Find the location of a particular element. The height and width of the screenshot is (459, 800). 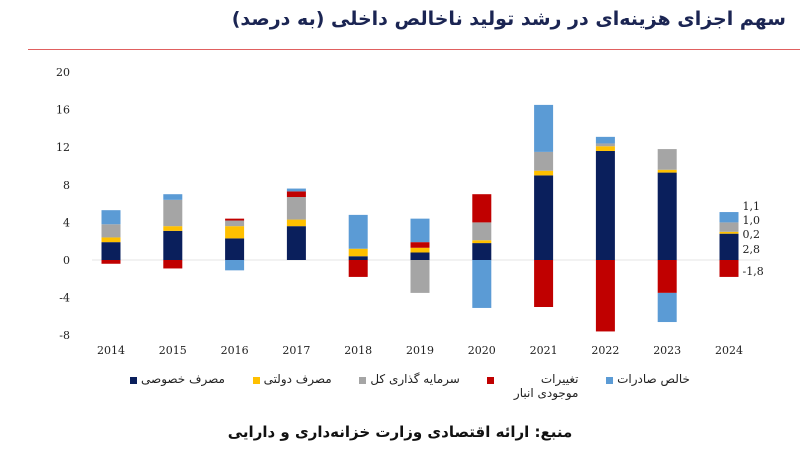

y-tick-label: 12 is located at coordinates (63, 147).